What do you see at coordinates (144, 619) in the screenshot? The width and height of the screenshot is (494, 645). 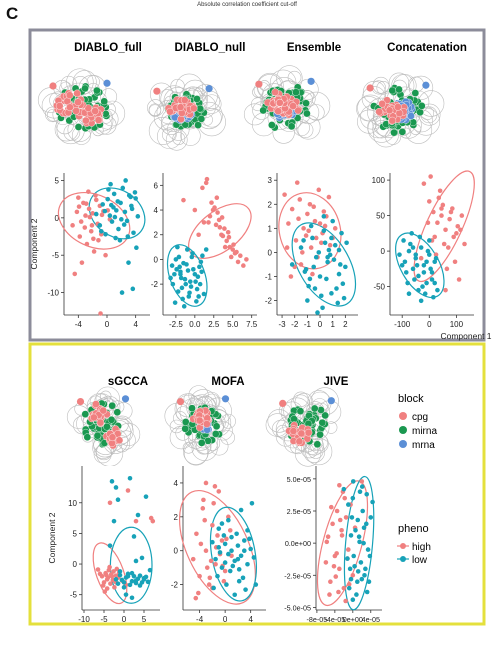 I see `x-tick-label: 5` at bounding box center [144, 619].